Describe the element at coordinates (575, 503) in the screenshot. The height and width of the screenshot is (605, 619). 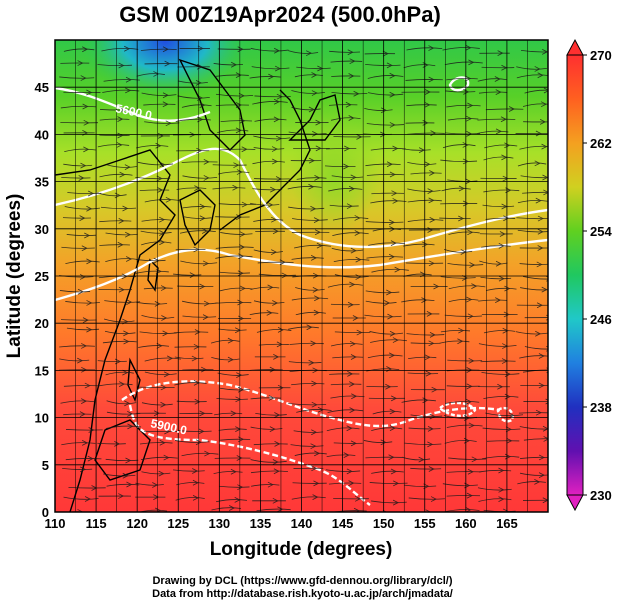
I see `colorbar-bottom-arrow` at that location.